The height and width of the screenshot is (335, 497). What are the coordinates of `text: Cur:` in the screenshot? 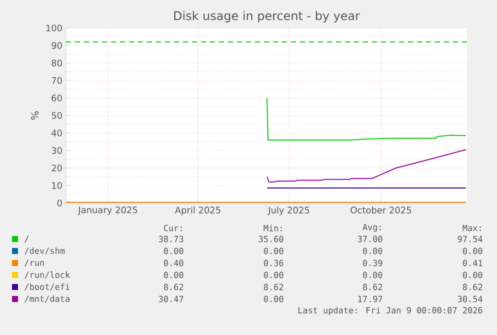 It's located at (173, 228).